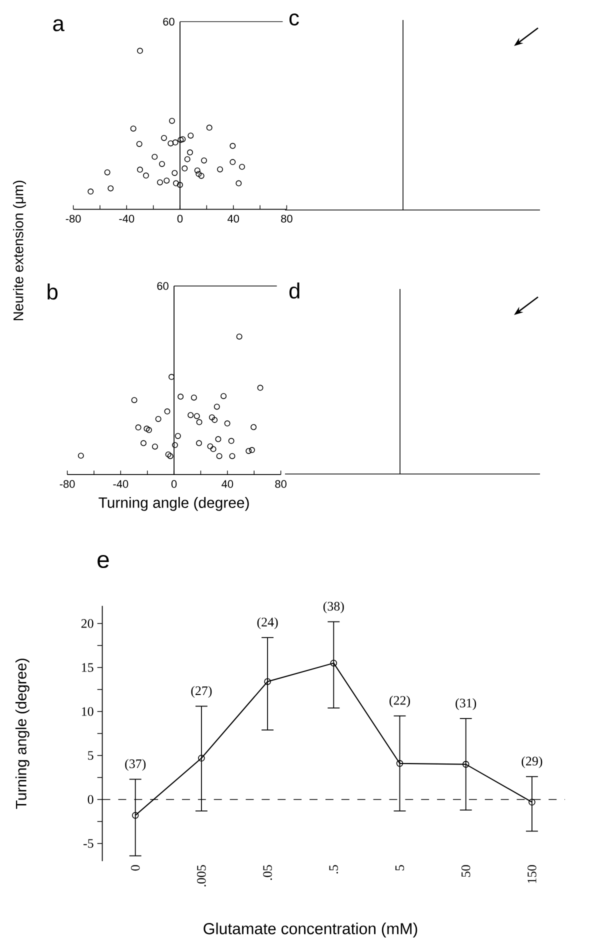 Image resolution: width=599 pixels, height=947 pixels. I want to click on y-tick-label: 15, so click(88, 667).